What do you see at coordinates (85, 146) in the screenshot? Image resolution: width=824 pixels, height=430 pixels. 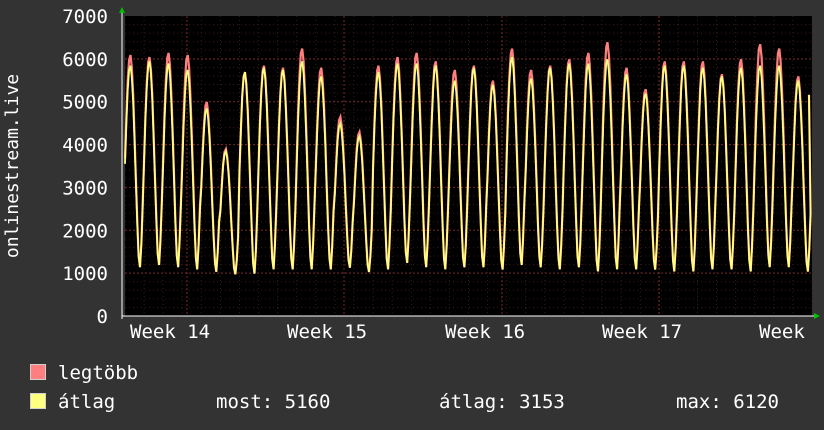 I see `y-tick-label: 4000` at bounding box center [85, 146].